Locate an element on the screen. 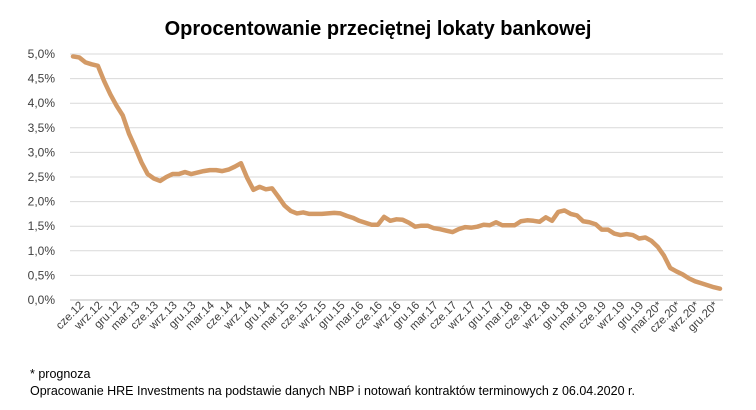 This screenshot has width=756, height=410. y-tick-label: 2,5% is located at coordinates (42, 177).